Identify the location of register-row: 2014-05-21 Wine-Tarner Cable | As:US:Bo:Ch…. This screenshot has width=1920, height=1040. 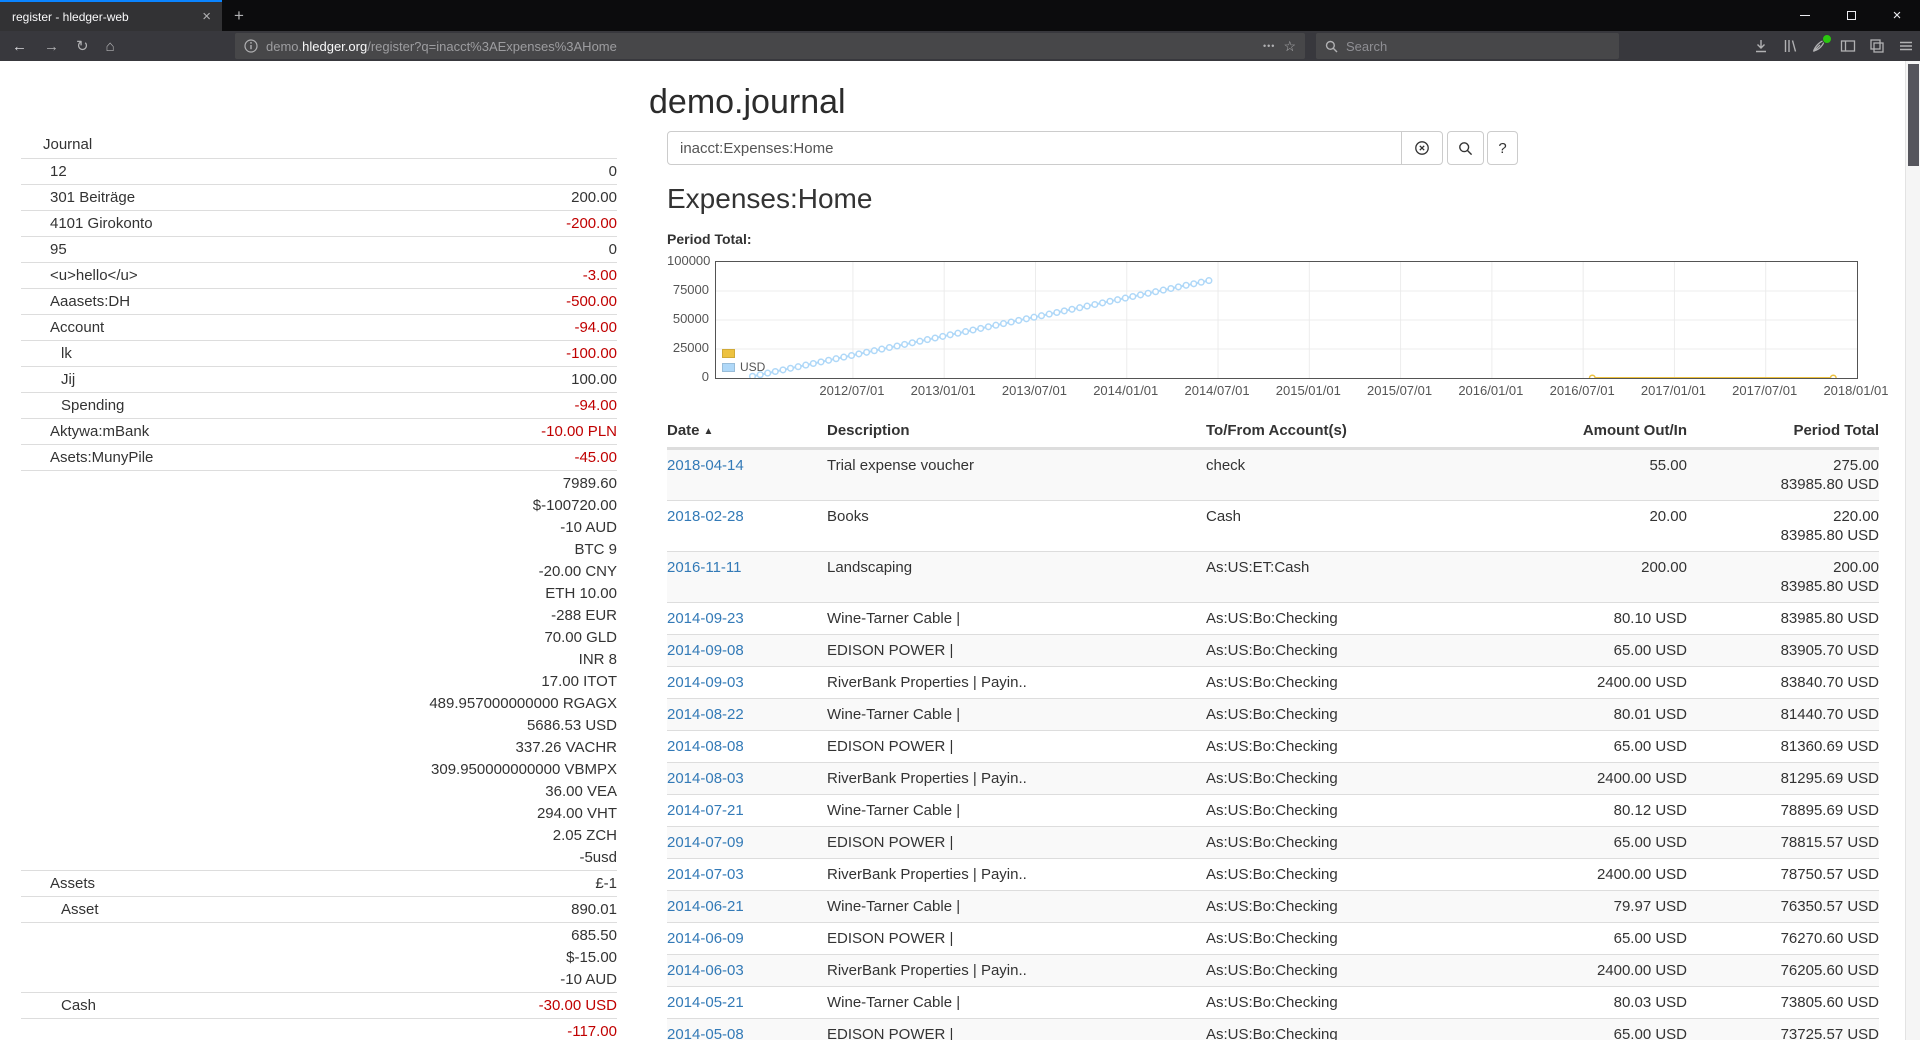
(1273, 1002).